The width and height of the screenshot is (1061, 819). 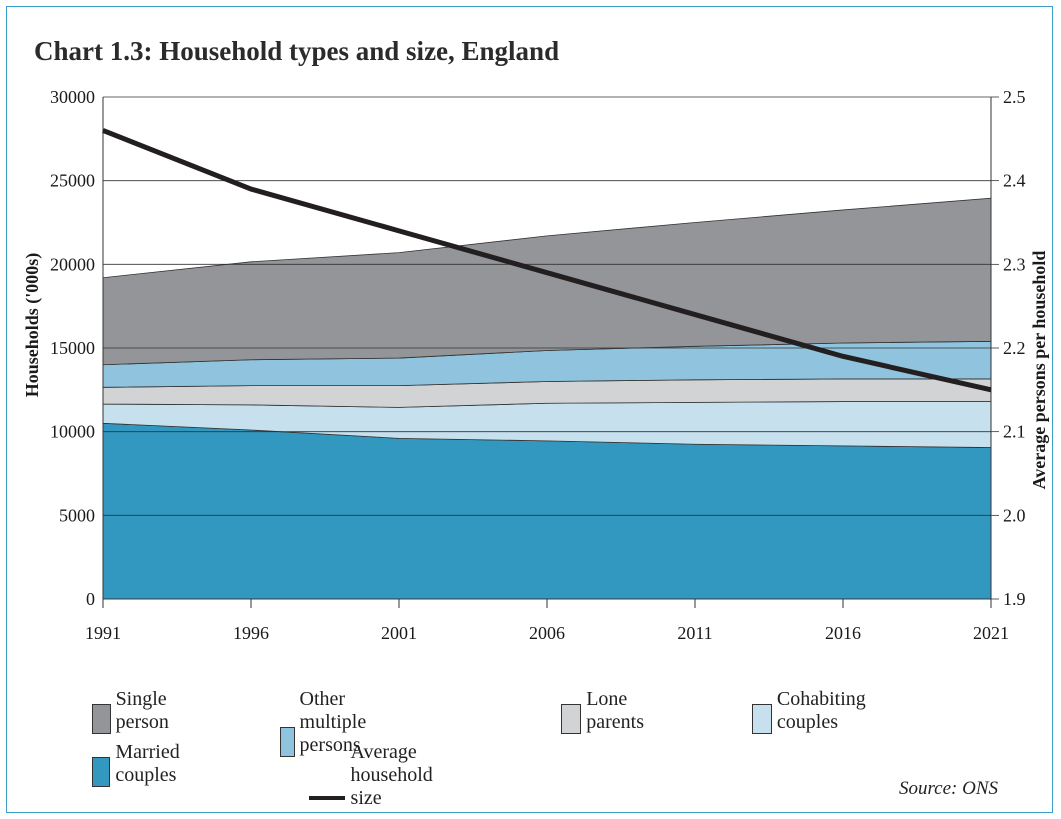 I want to click on x-tick-label: 2006, so click(x=547, y=633).